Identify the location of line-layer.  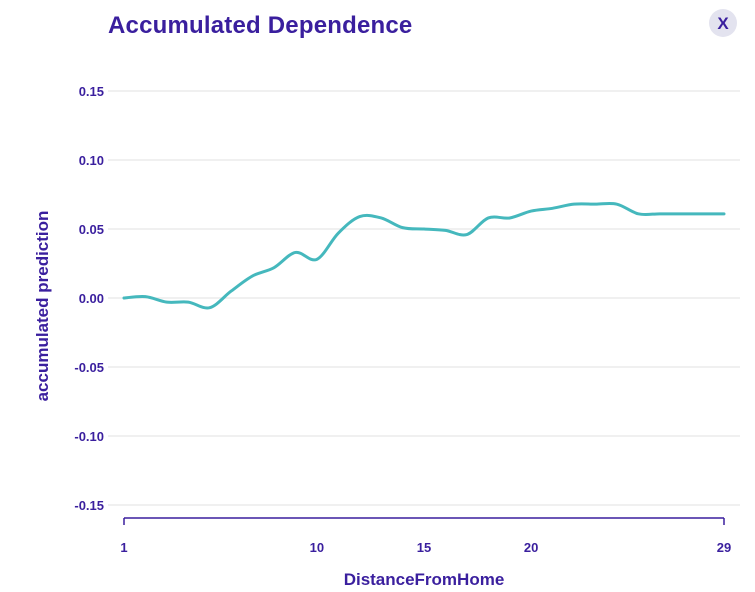
(424, 255).